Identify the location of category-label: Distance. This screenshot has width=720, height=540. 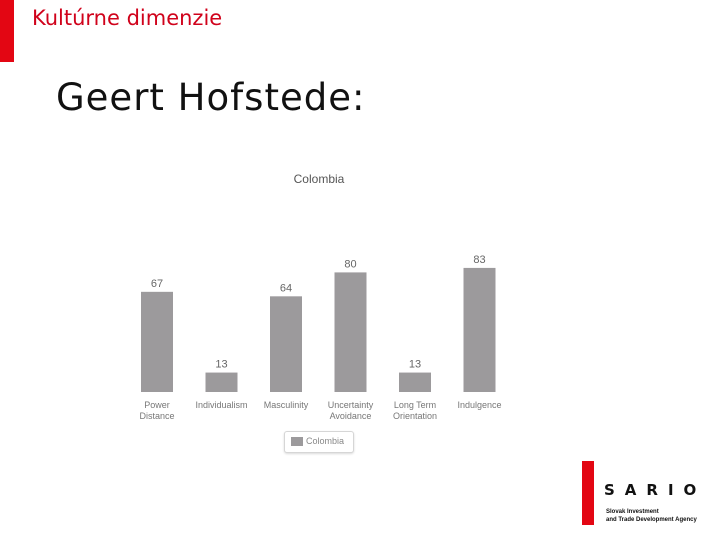
(156, 416).